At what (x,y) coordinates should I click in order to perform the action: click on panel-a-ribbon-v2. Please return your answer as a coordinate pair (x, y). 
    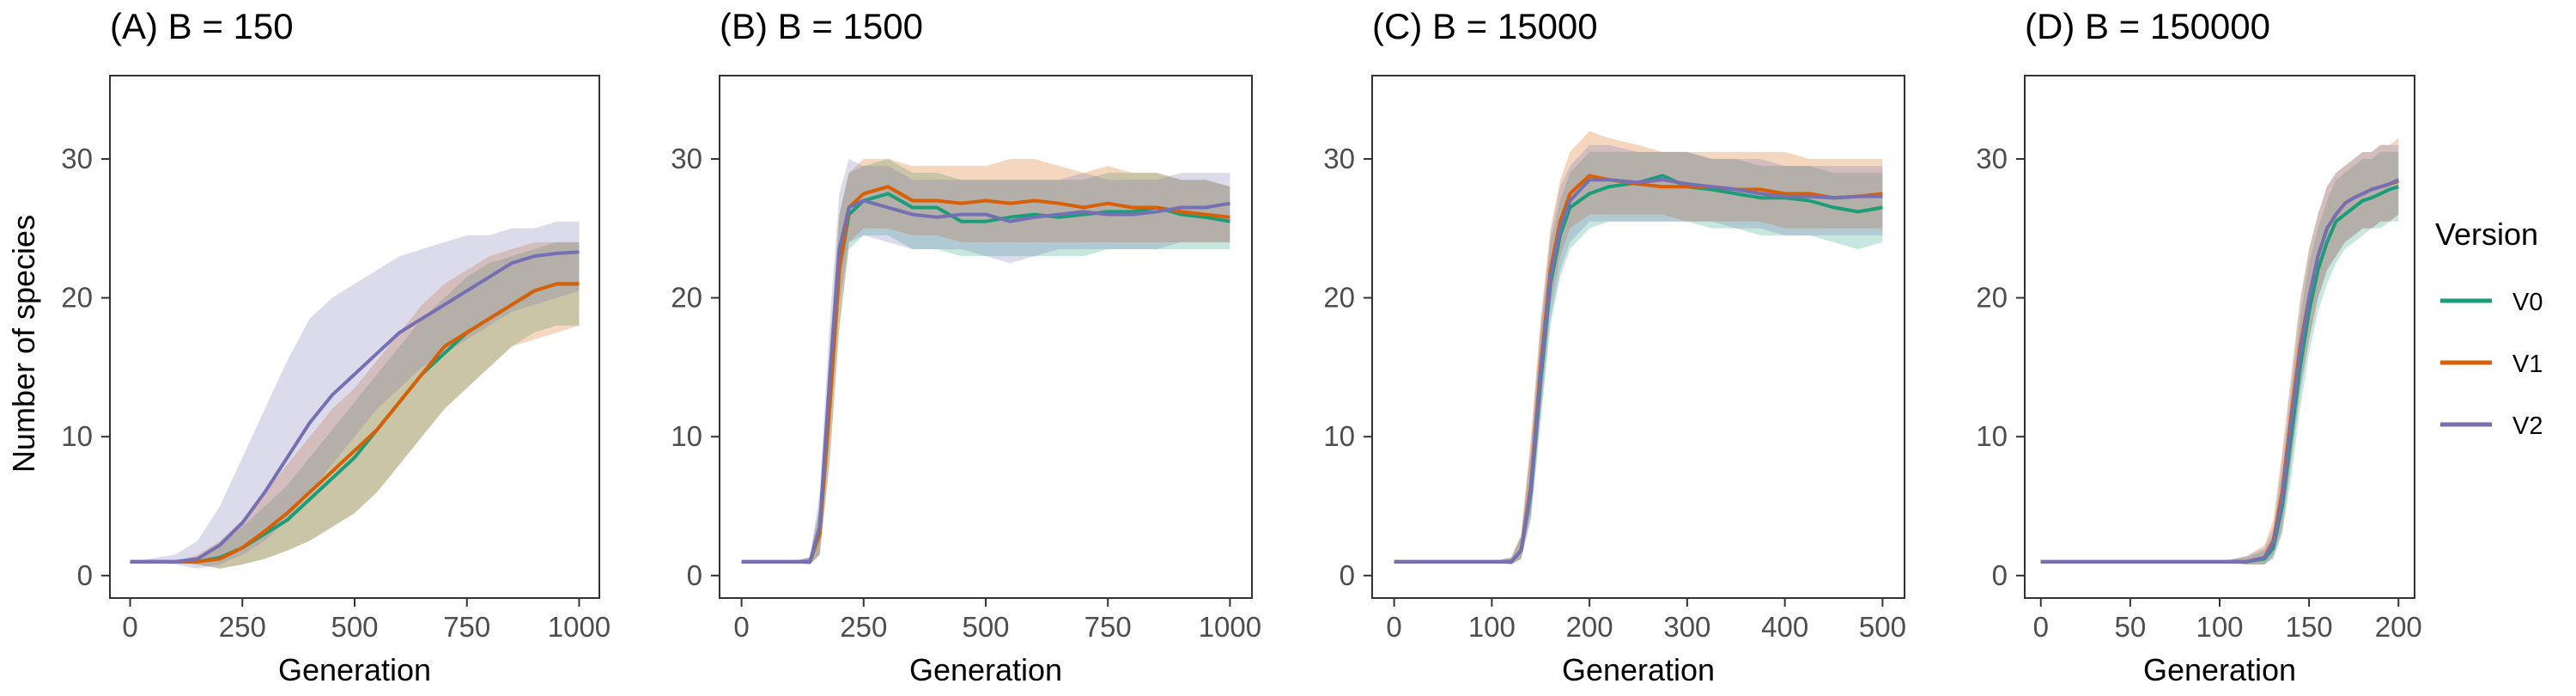
    Looking at the image, I should click on (355, 395).